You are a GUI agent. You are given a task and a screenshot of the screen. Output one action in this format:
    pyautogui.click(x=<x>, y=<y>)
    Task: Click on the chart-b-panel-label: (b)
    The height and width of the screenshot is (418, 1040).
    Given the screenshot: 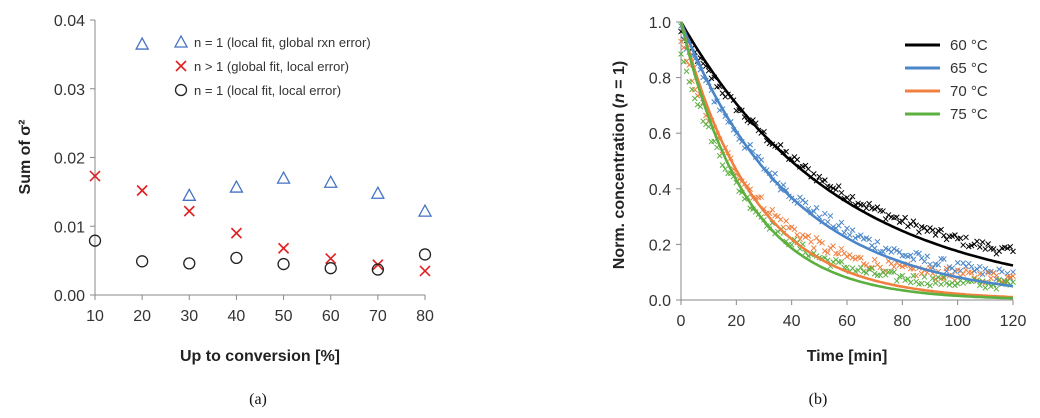 What is the action you would take?
    pyautogui.click(x=818, y=399)
    